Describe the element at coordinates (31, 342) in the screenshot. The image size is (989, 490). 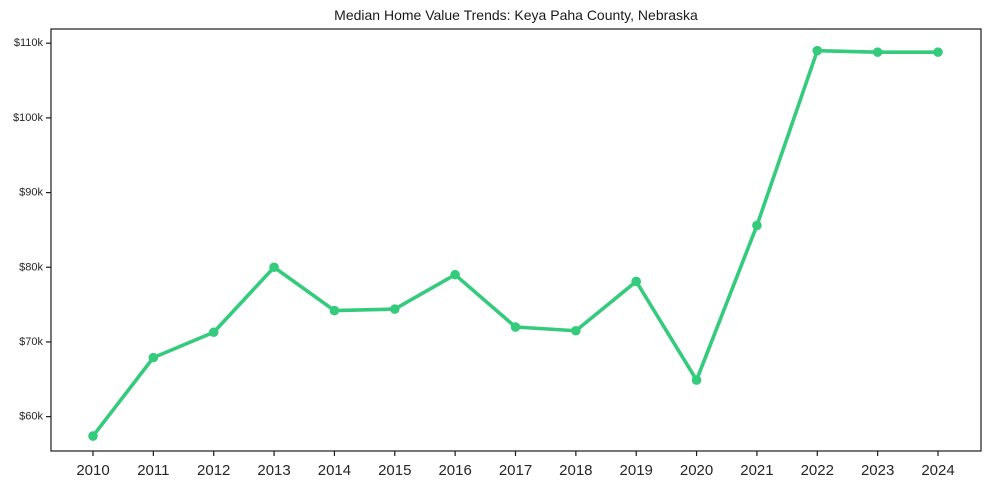
I see `y-axis-tick-label: $70k` at that location.